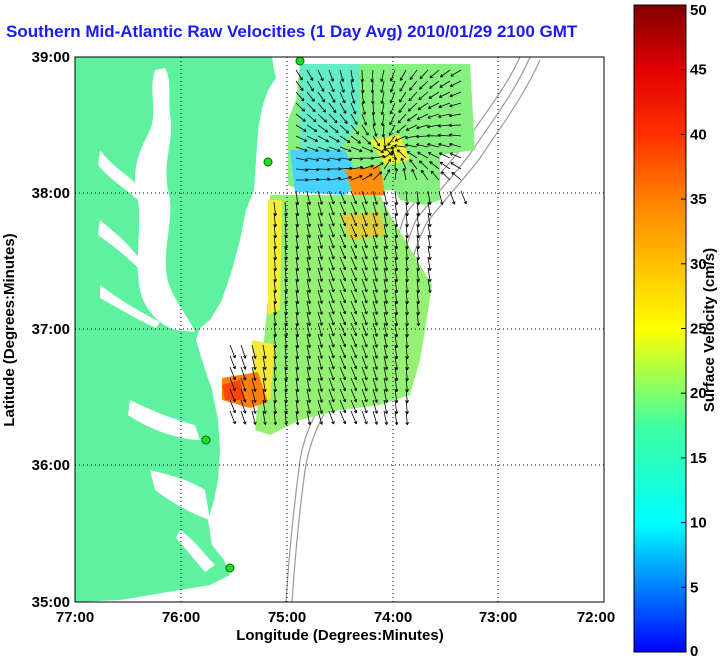 The image size is (724, 659). I want to click on cyan-patch, so click(325, 172).